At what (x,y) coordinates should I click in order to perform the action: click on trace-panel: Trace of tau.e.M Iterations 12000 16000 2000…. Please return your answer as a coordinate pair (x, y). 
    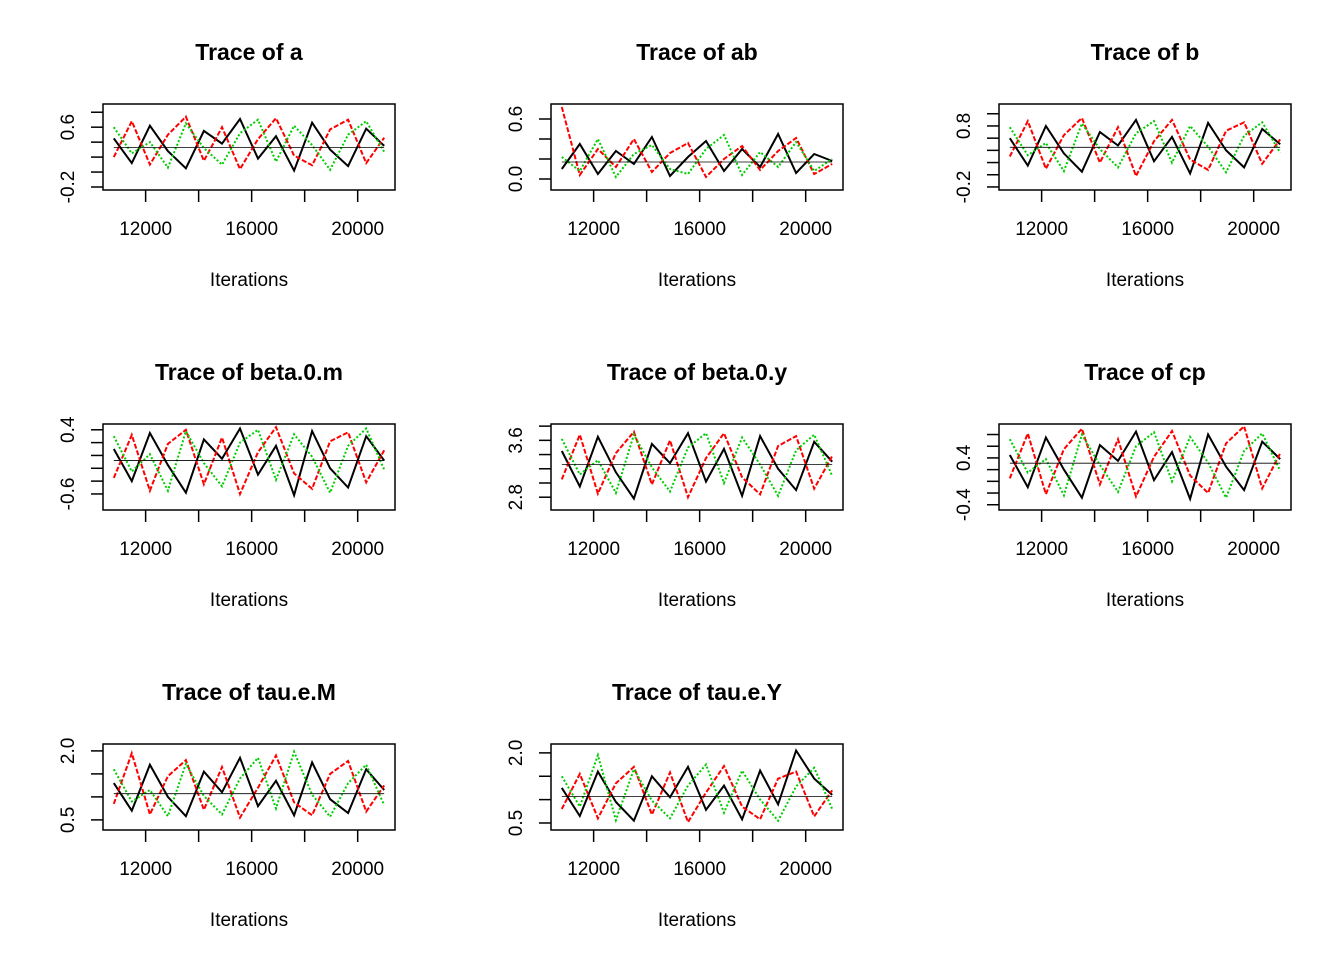
    Looking at the image, I should click on (227, 805).